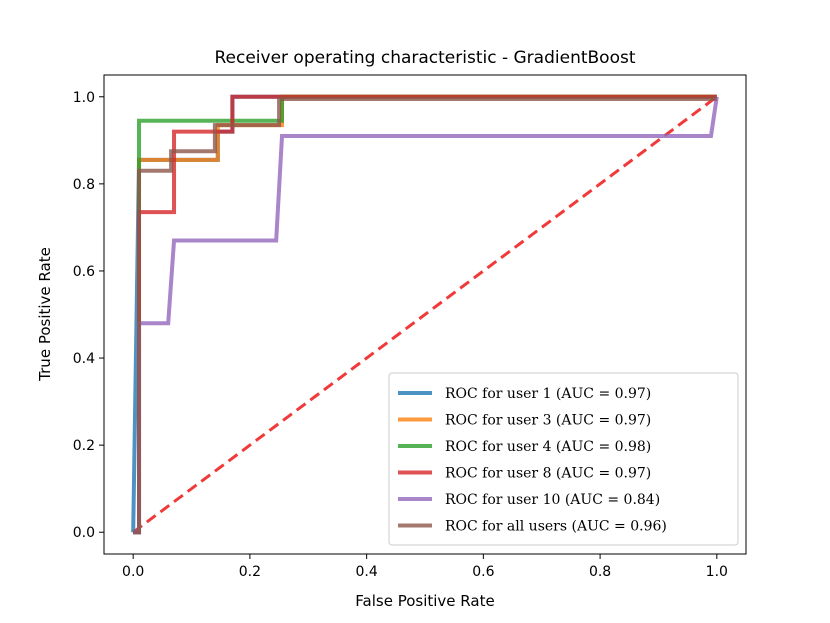  I want to click on x-tick-label: 0.8, so click(600, 572).